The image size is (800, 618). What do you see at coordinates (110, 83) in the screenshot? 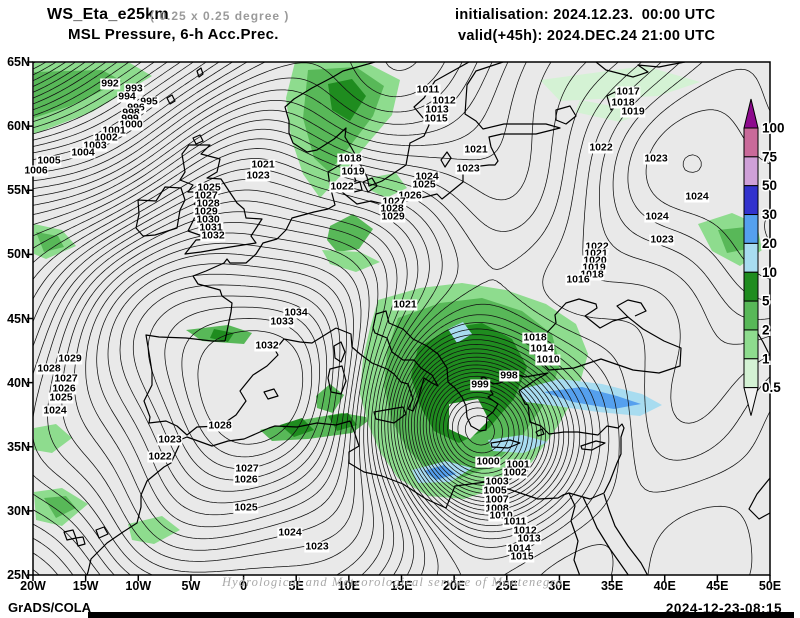
I see `isobar-label: 992` at bounding box center [110, 83].